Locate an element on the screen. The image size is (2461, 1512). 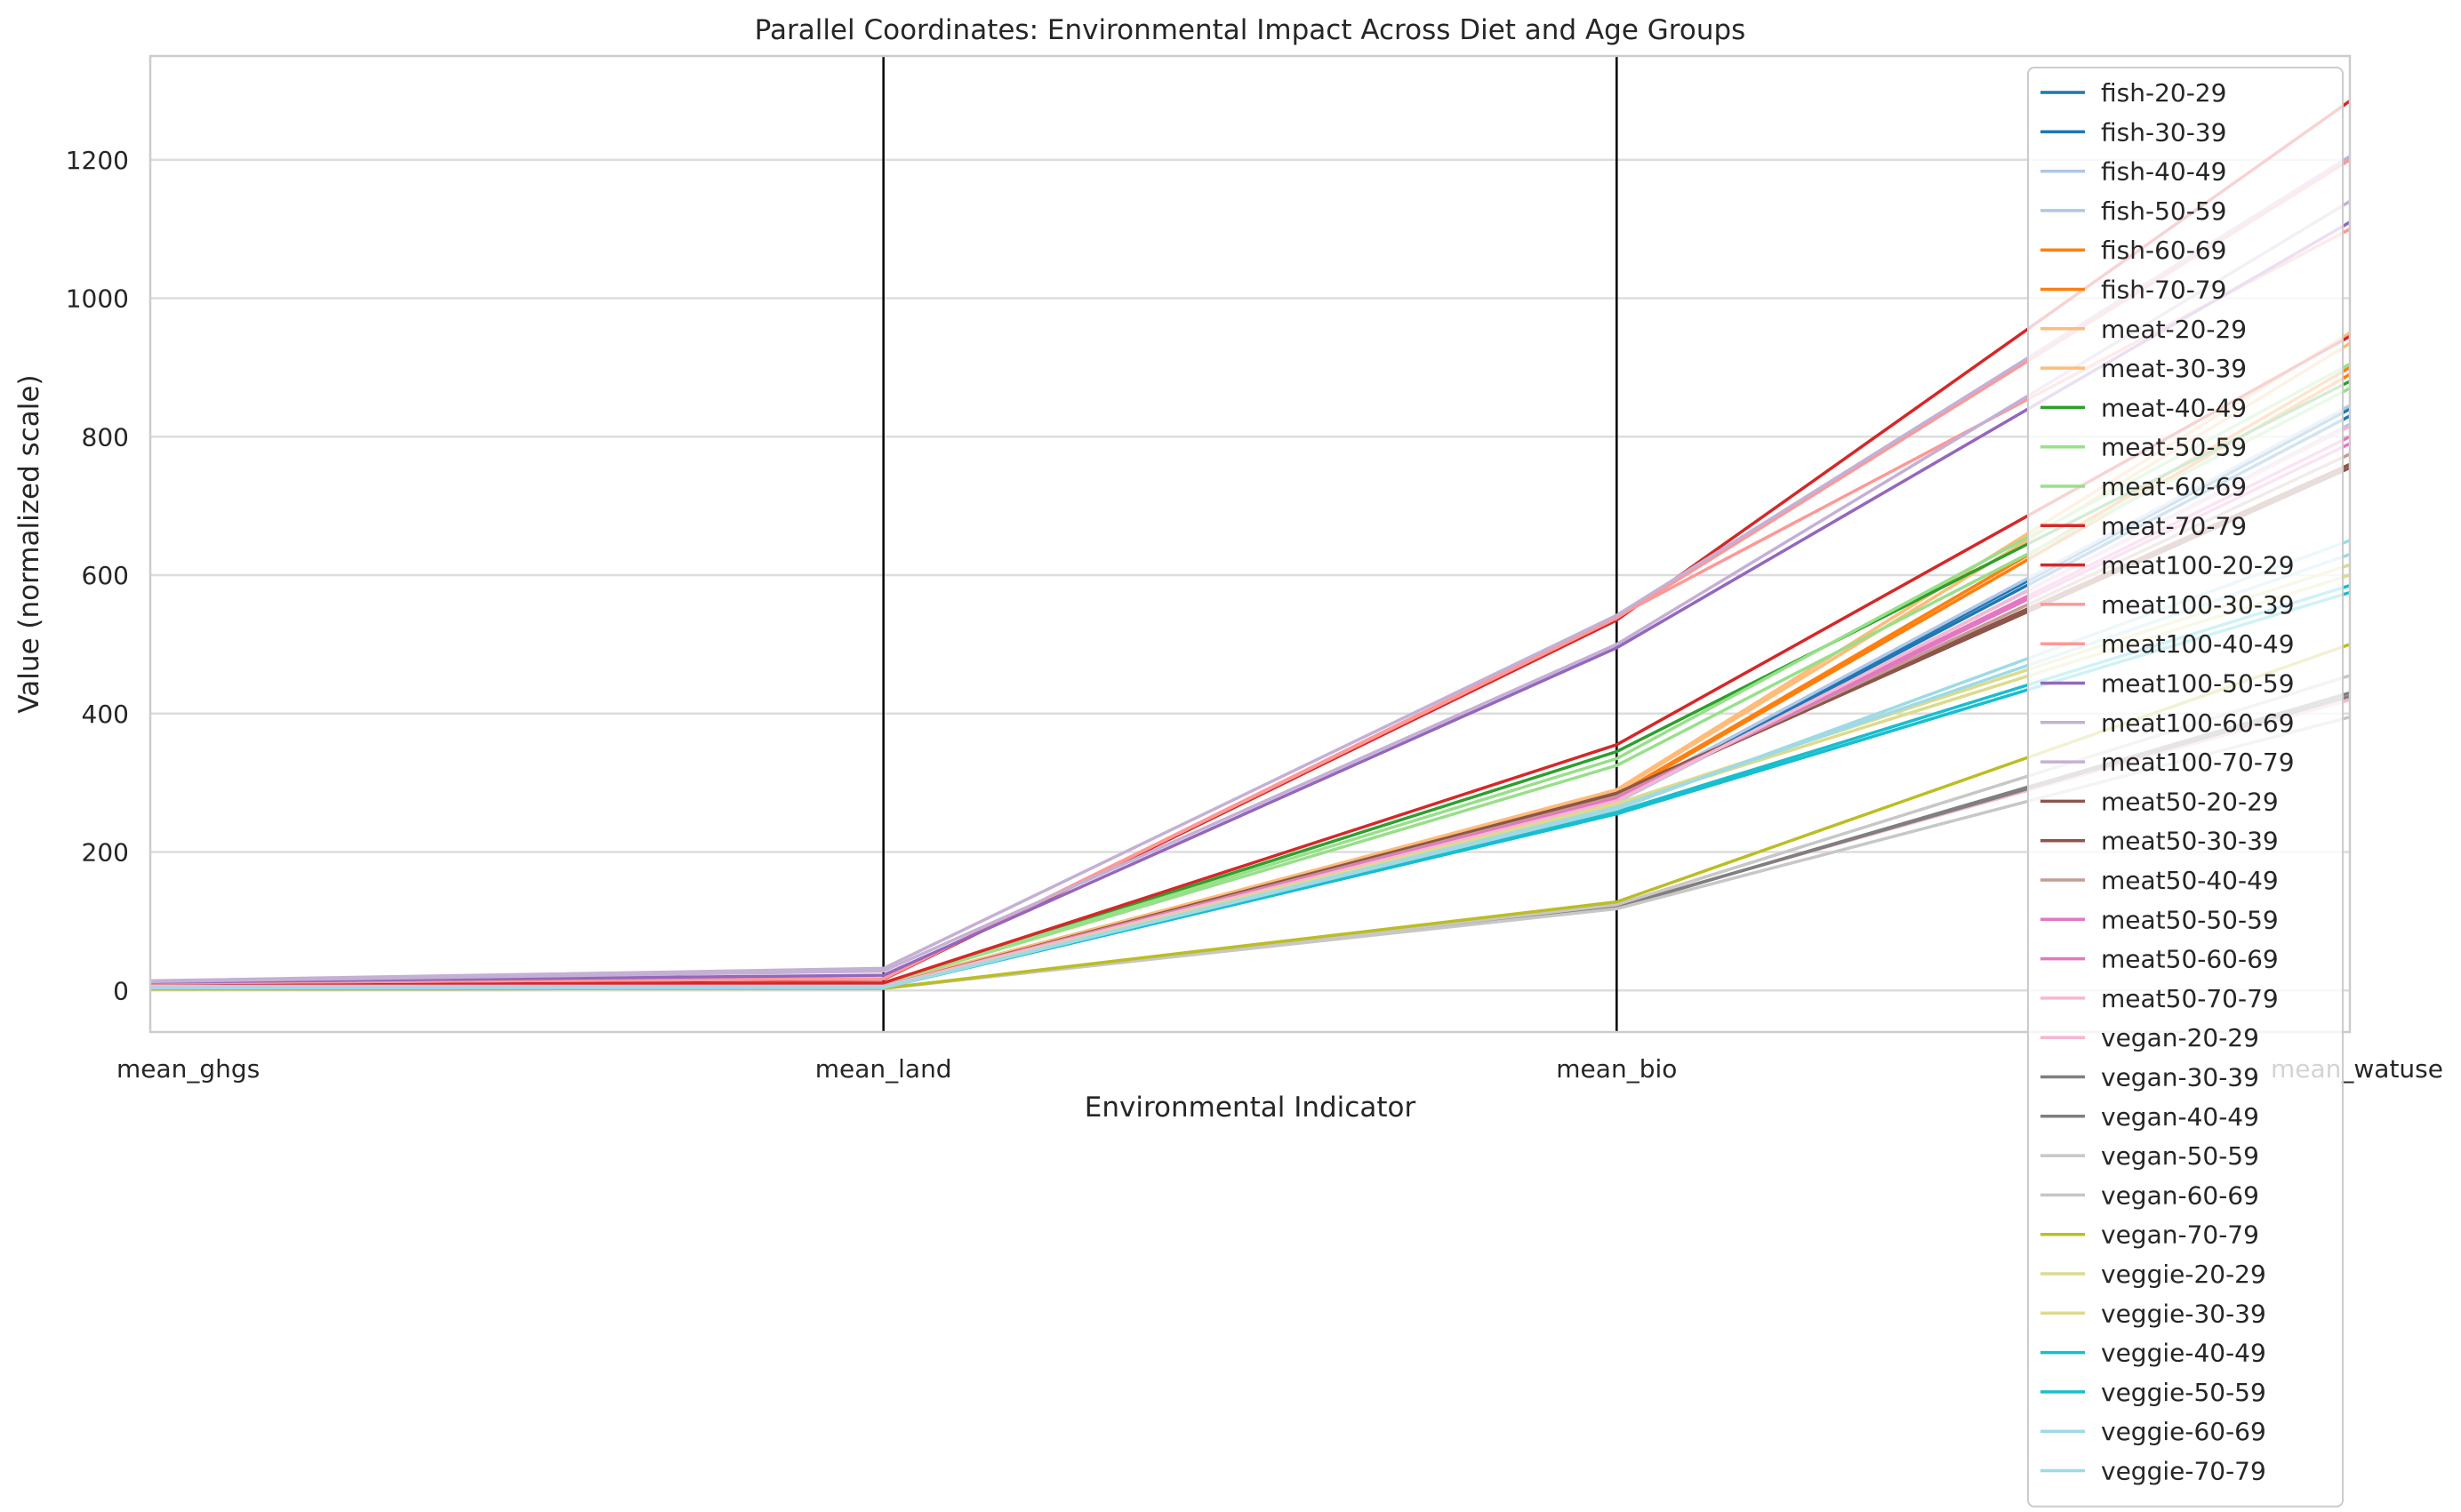
legend-label: fish-70-79 is located at coordinates (2163, 290).